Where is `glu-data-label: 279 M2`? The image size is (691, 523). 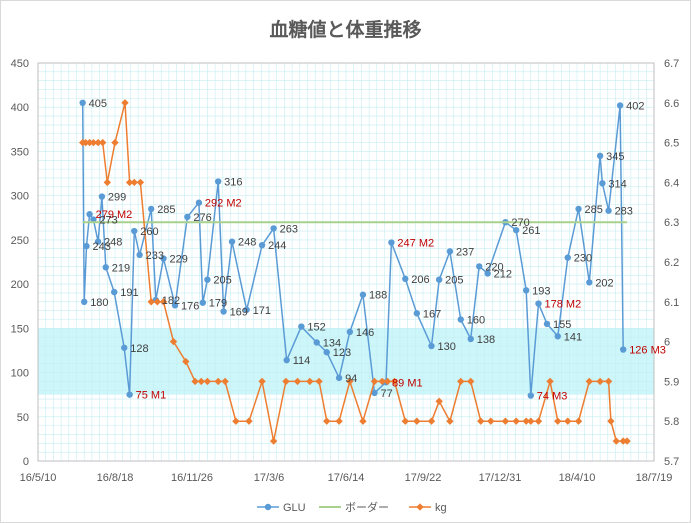 glu-data-label: 279 M2 is located at coordinates (114, 215).